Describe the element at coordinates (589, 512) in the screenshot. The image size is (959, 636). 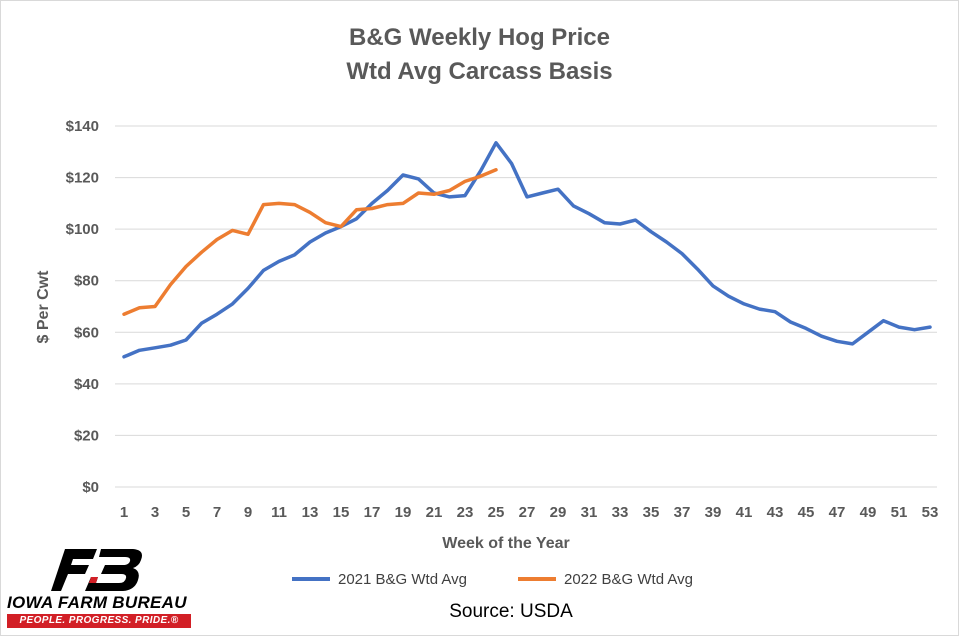
I see `x-tick-label: 31` at that location.